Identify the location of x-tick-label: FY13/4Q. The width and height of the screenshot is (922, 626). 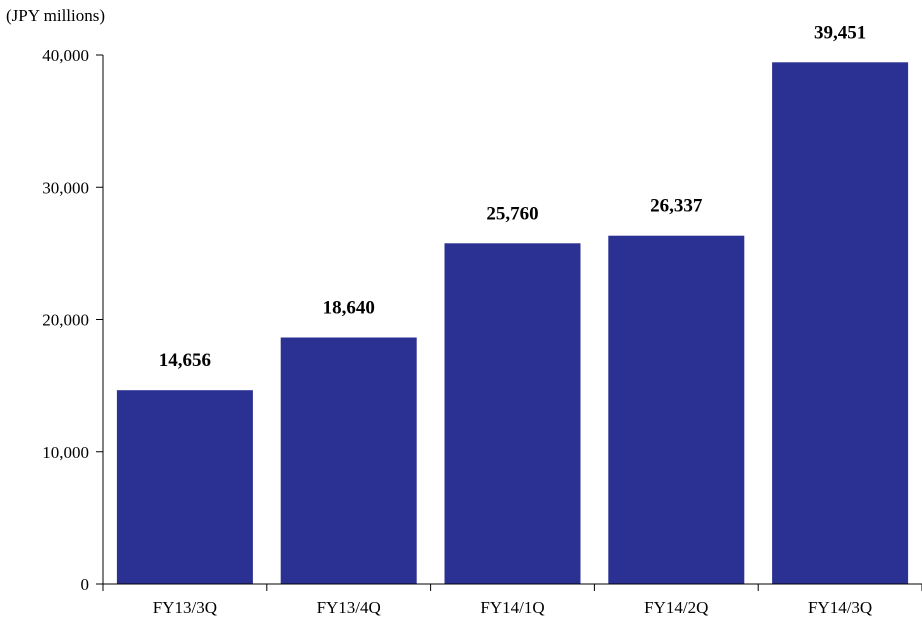
(349, 607).